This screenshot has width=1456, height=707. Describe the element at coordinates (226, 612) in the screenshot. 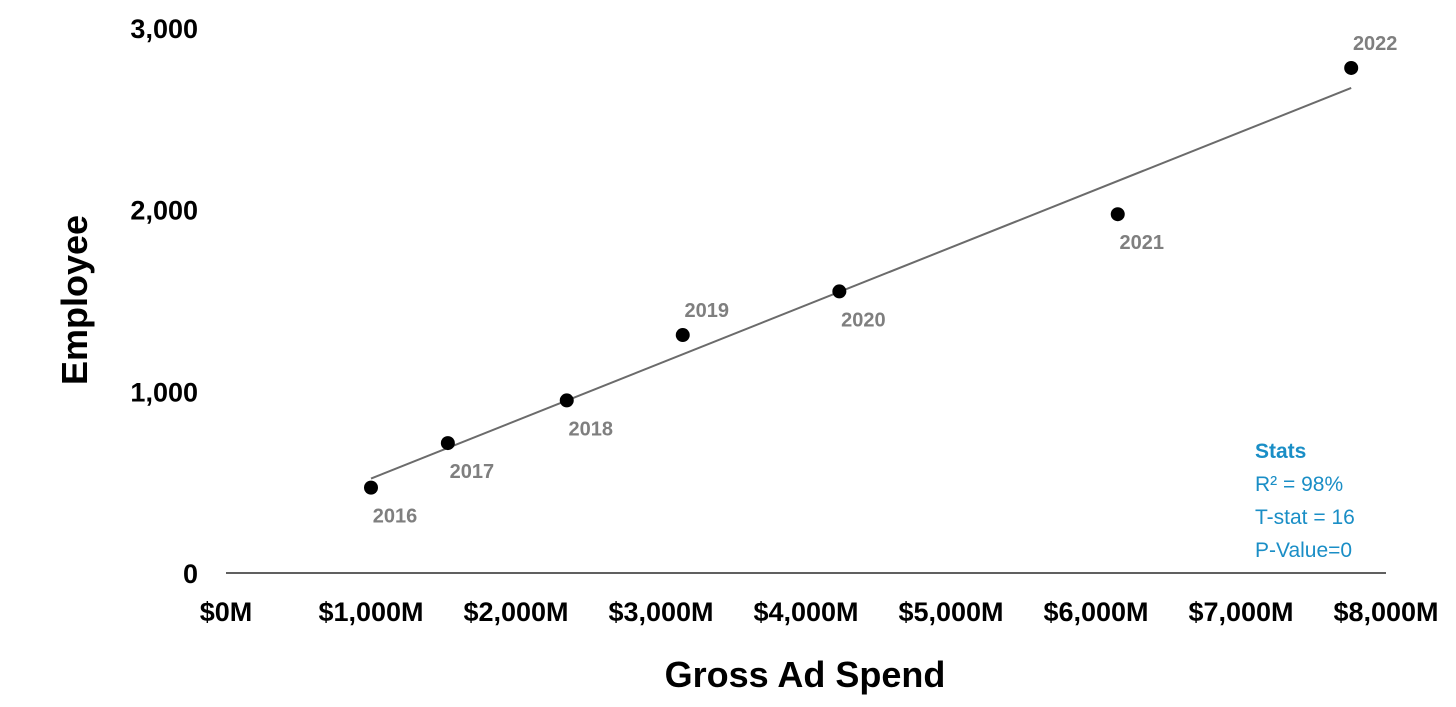

I see `x-tick-label: $0M` at that location.